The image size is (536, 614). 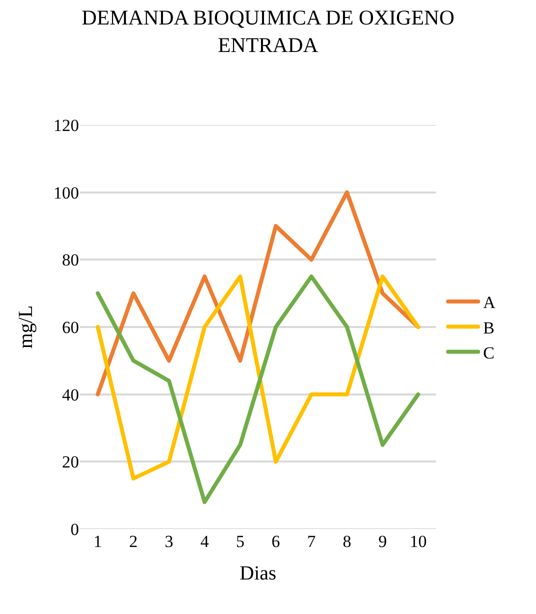 What do you see at coordinates (169, 541) in the screenshot?
I see `x-tick-label: 3` at bounding box center [169, 541].